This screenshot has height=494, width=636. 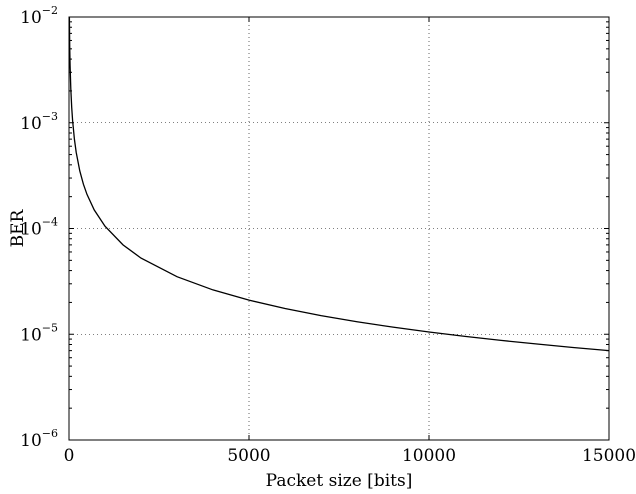 What do you see at coordinates (50, 10) in the screenshot?
I see `y-tick-exponent: −2` at bounding box center [50, 10].